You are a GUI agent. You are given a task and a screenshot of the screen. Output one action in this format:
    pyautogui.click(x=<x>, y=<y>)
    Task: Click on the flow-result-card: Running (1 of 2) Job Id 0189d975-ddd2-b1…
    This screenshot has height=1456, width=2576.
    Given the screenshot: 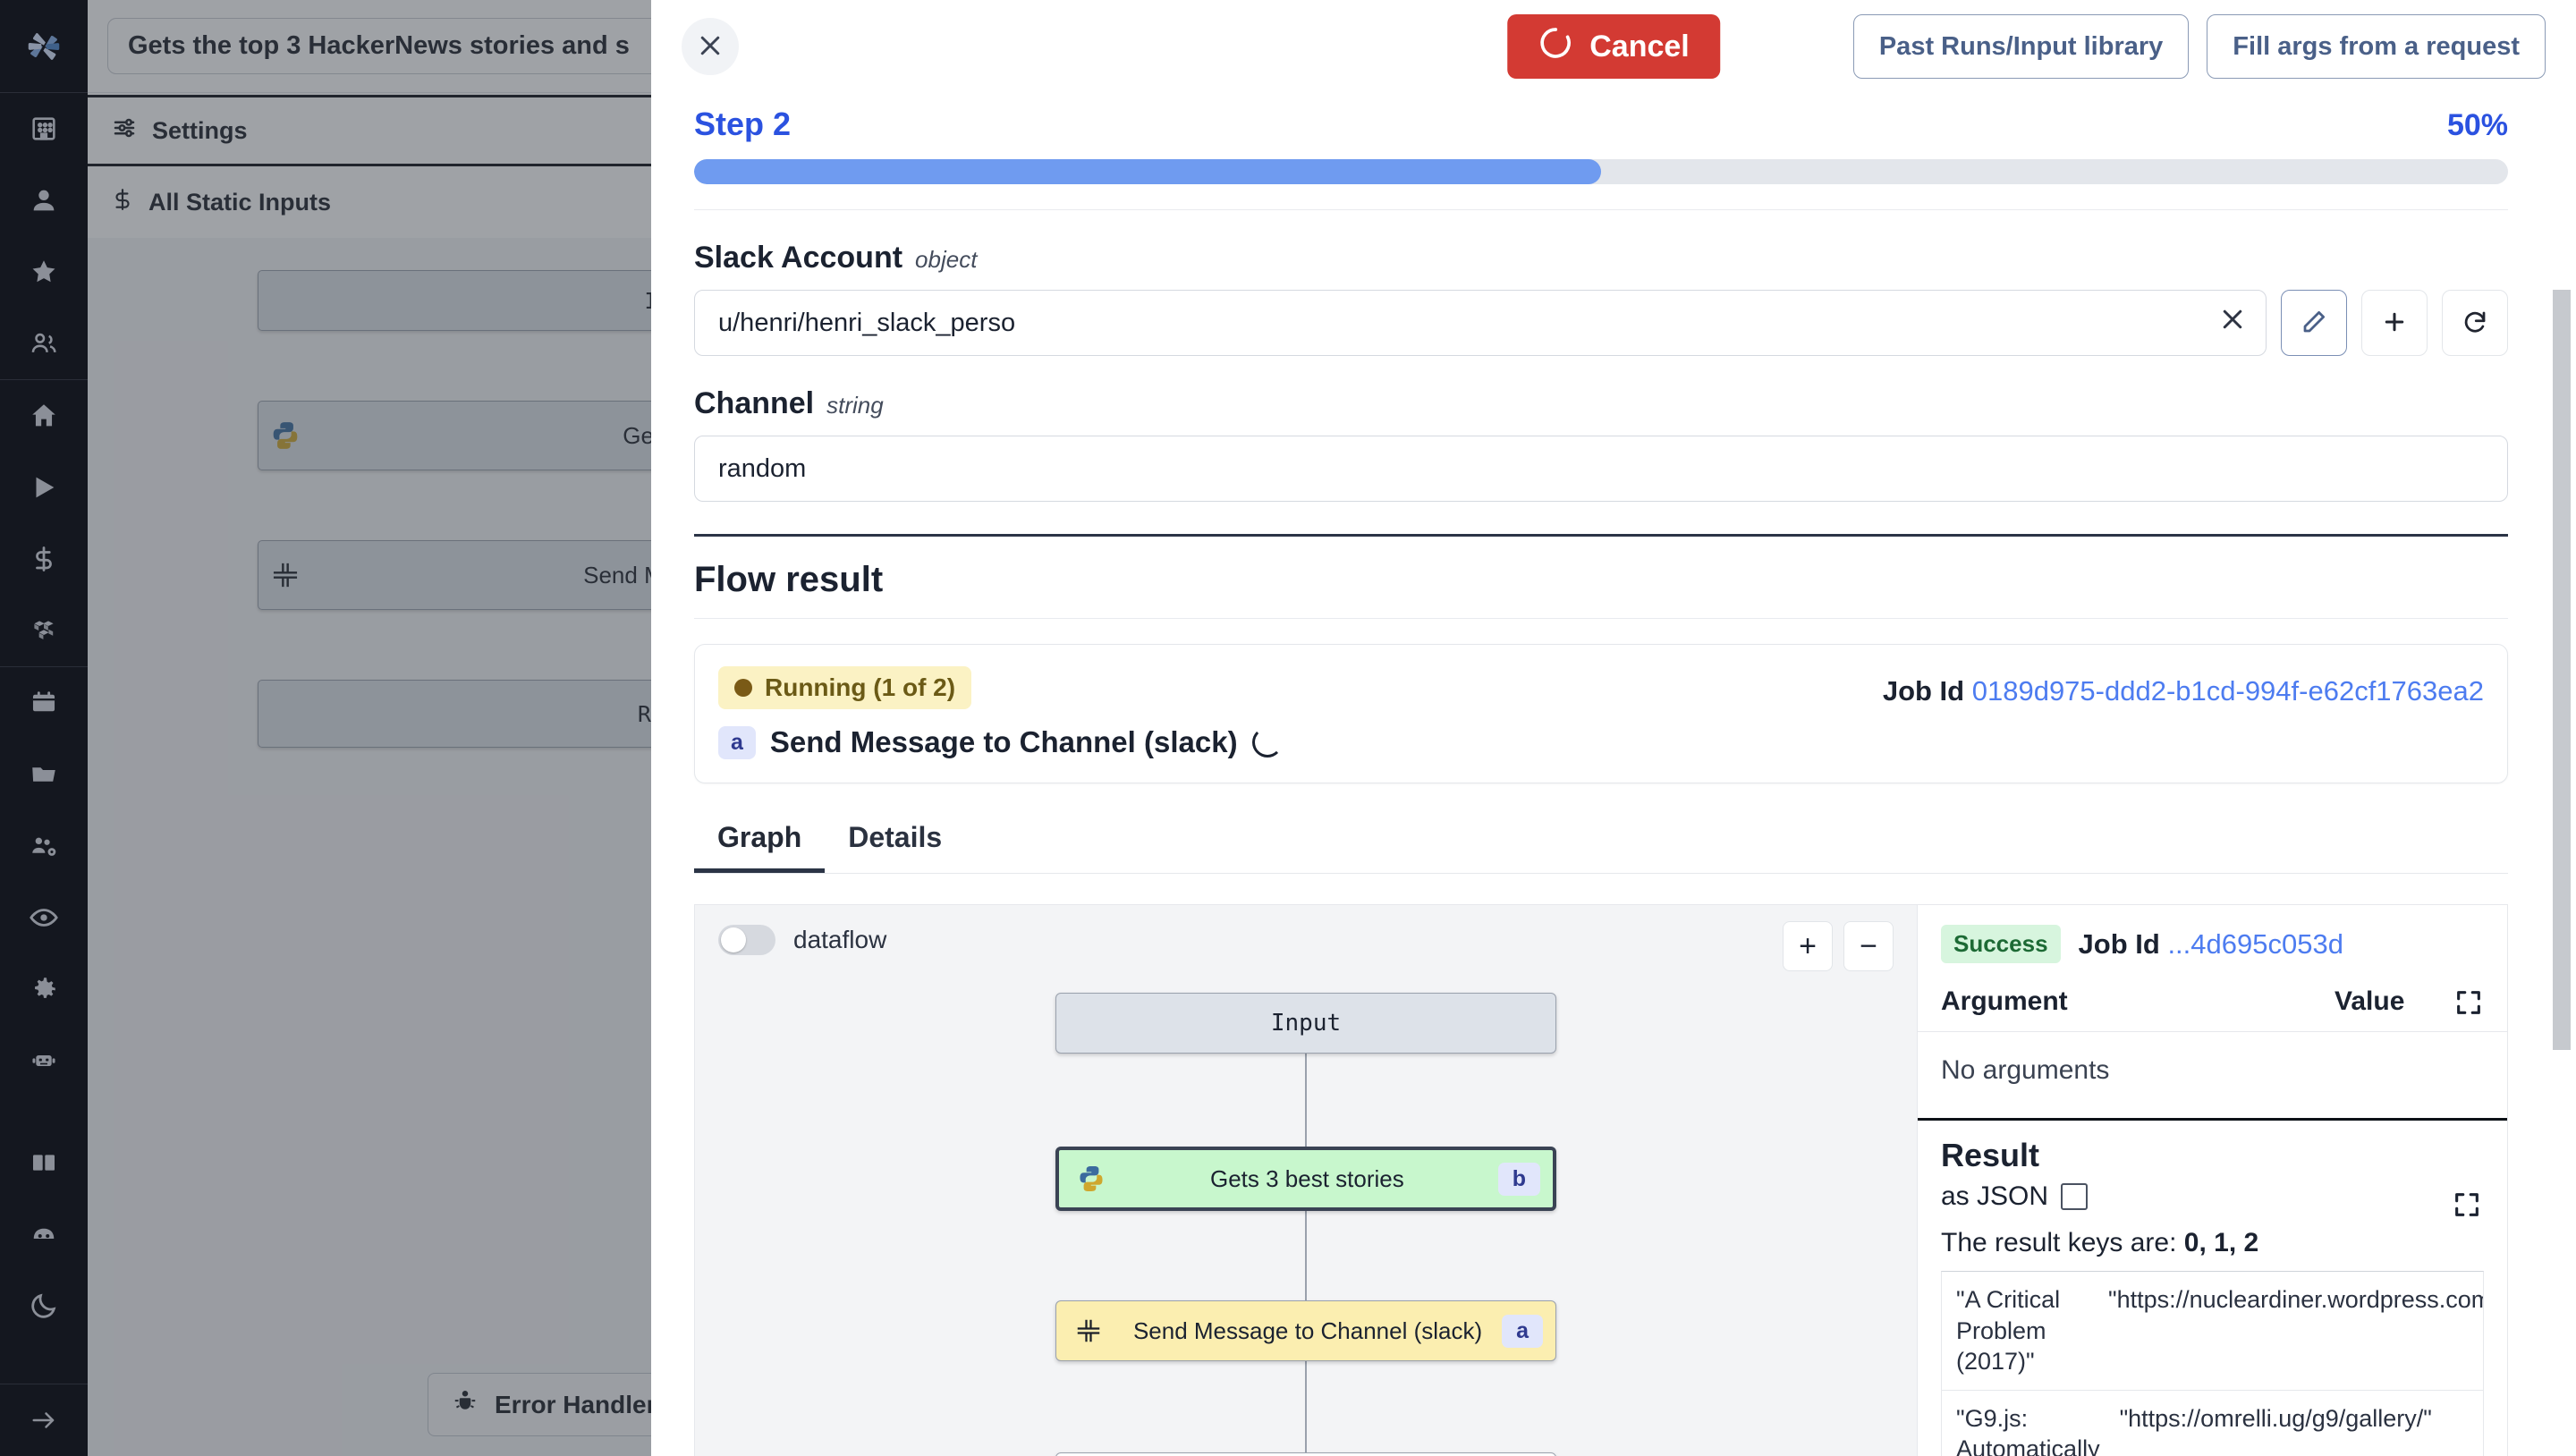 What is the action you would take?
    pyautogui.click(x=1601, y=713)
    